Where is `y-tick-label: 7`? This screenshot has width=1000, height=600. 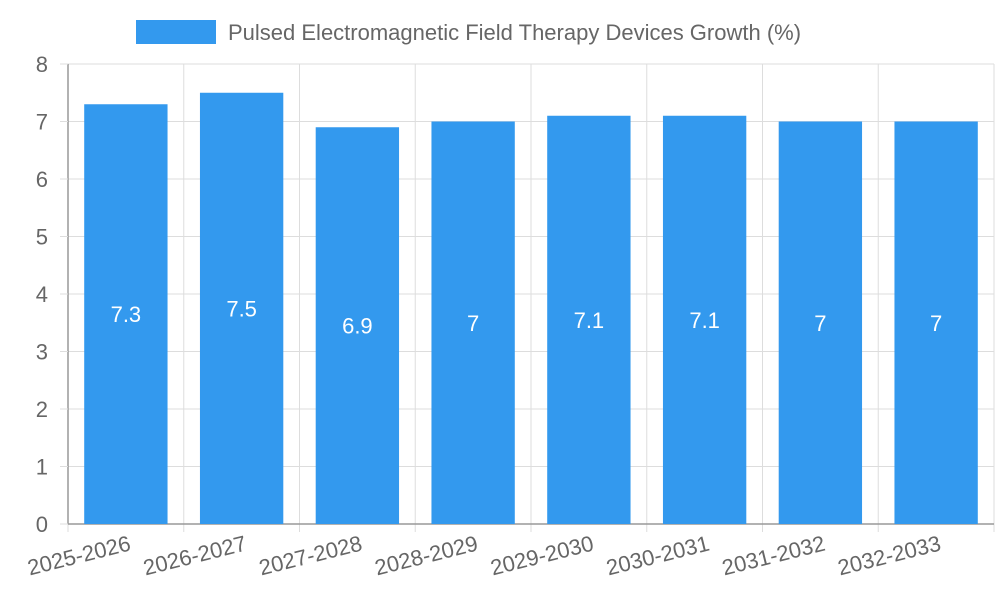 y-tick-label: 7 is located at coordinates (42, 122).